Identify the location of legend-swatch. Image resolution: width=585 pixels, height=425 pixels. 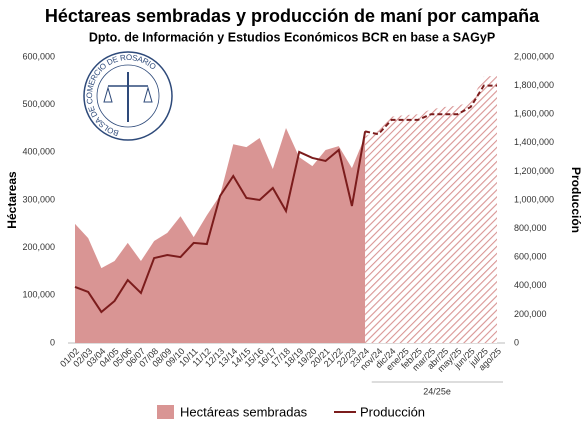
(165, 412).